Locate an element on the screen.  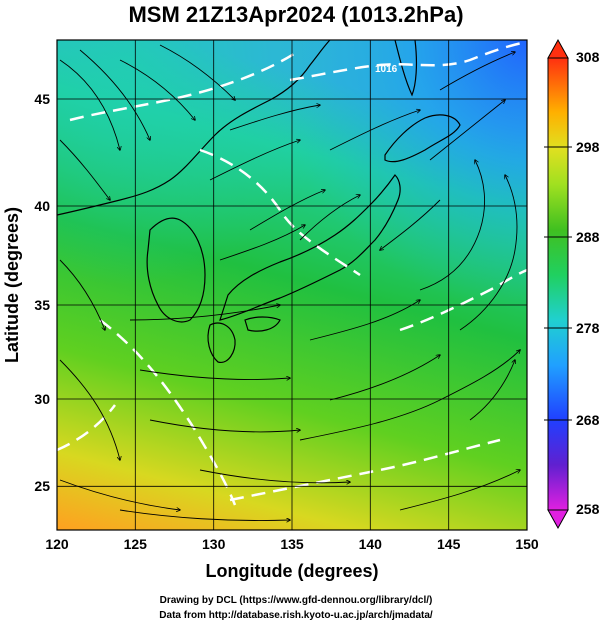
coastline-honshu is located at coordinates (310, 247).